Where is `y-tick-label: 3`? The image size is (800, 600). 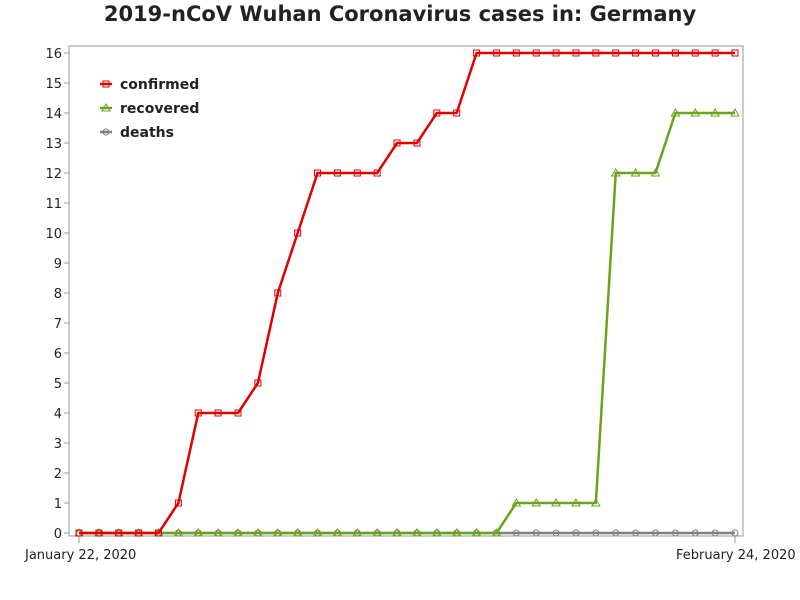 y-tick-label: 3 is located at coordinates (58, 444).